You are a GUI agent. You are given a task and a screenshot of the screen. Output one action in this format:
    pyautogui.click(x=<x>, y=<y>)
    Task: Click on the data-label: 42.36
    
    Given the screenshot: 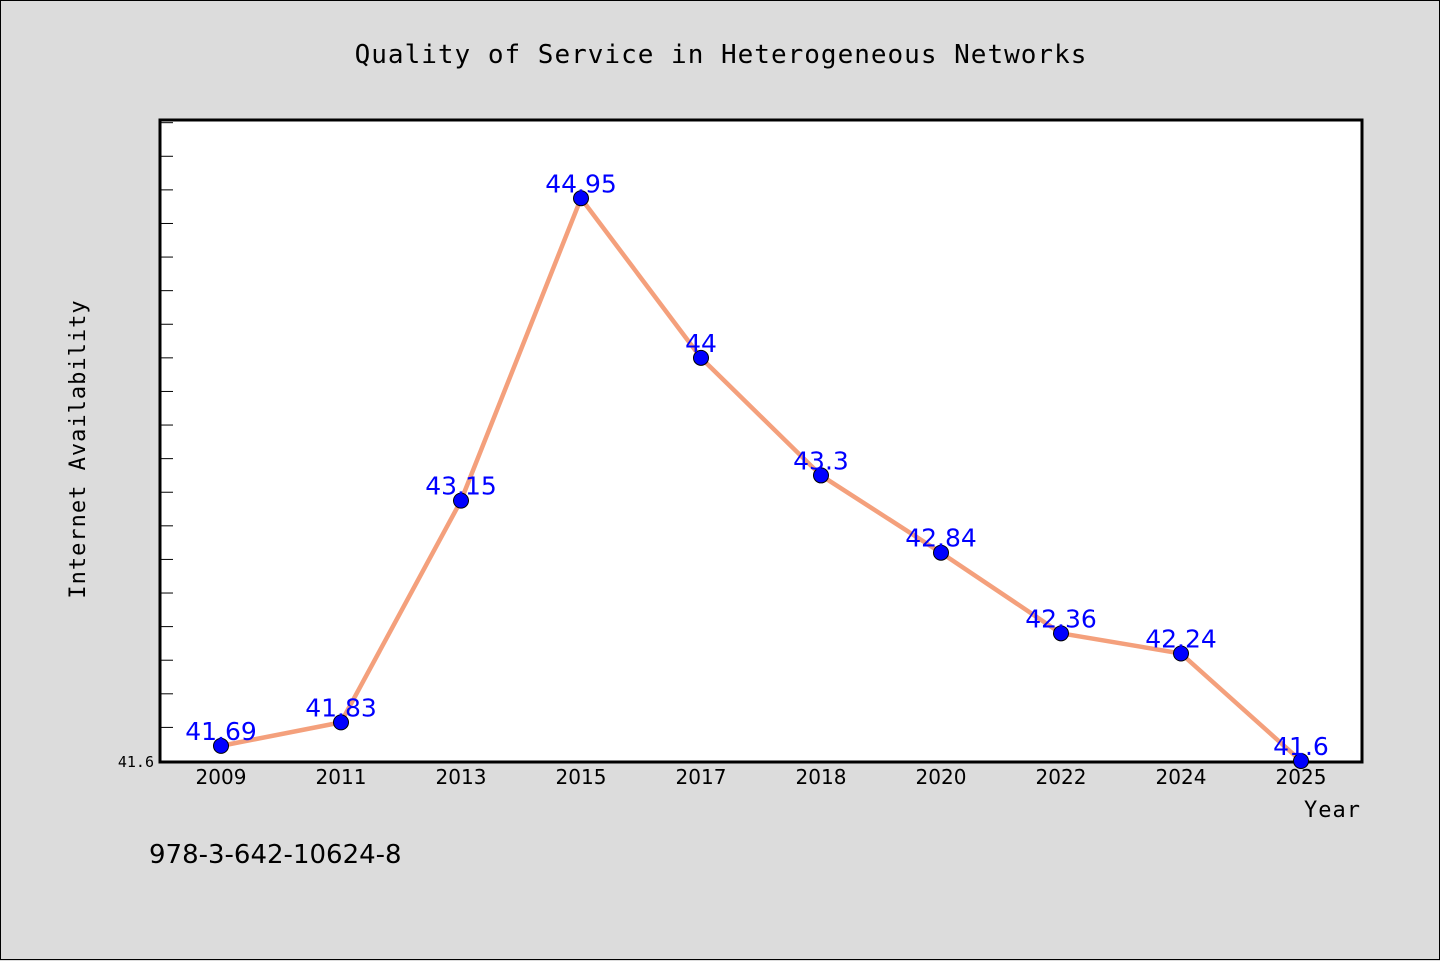 What is the action you would take?
    pyautogui.click(x=1061, y=618)
    